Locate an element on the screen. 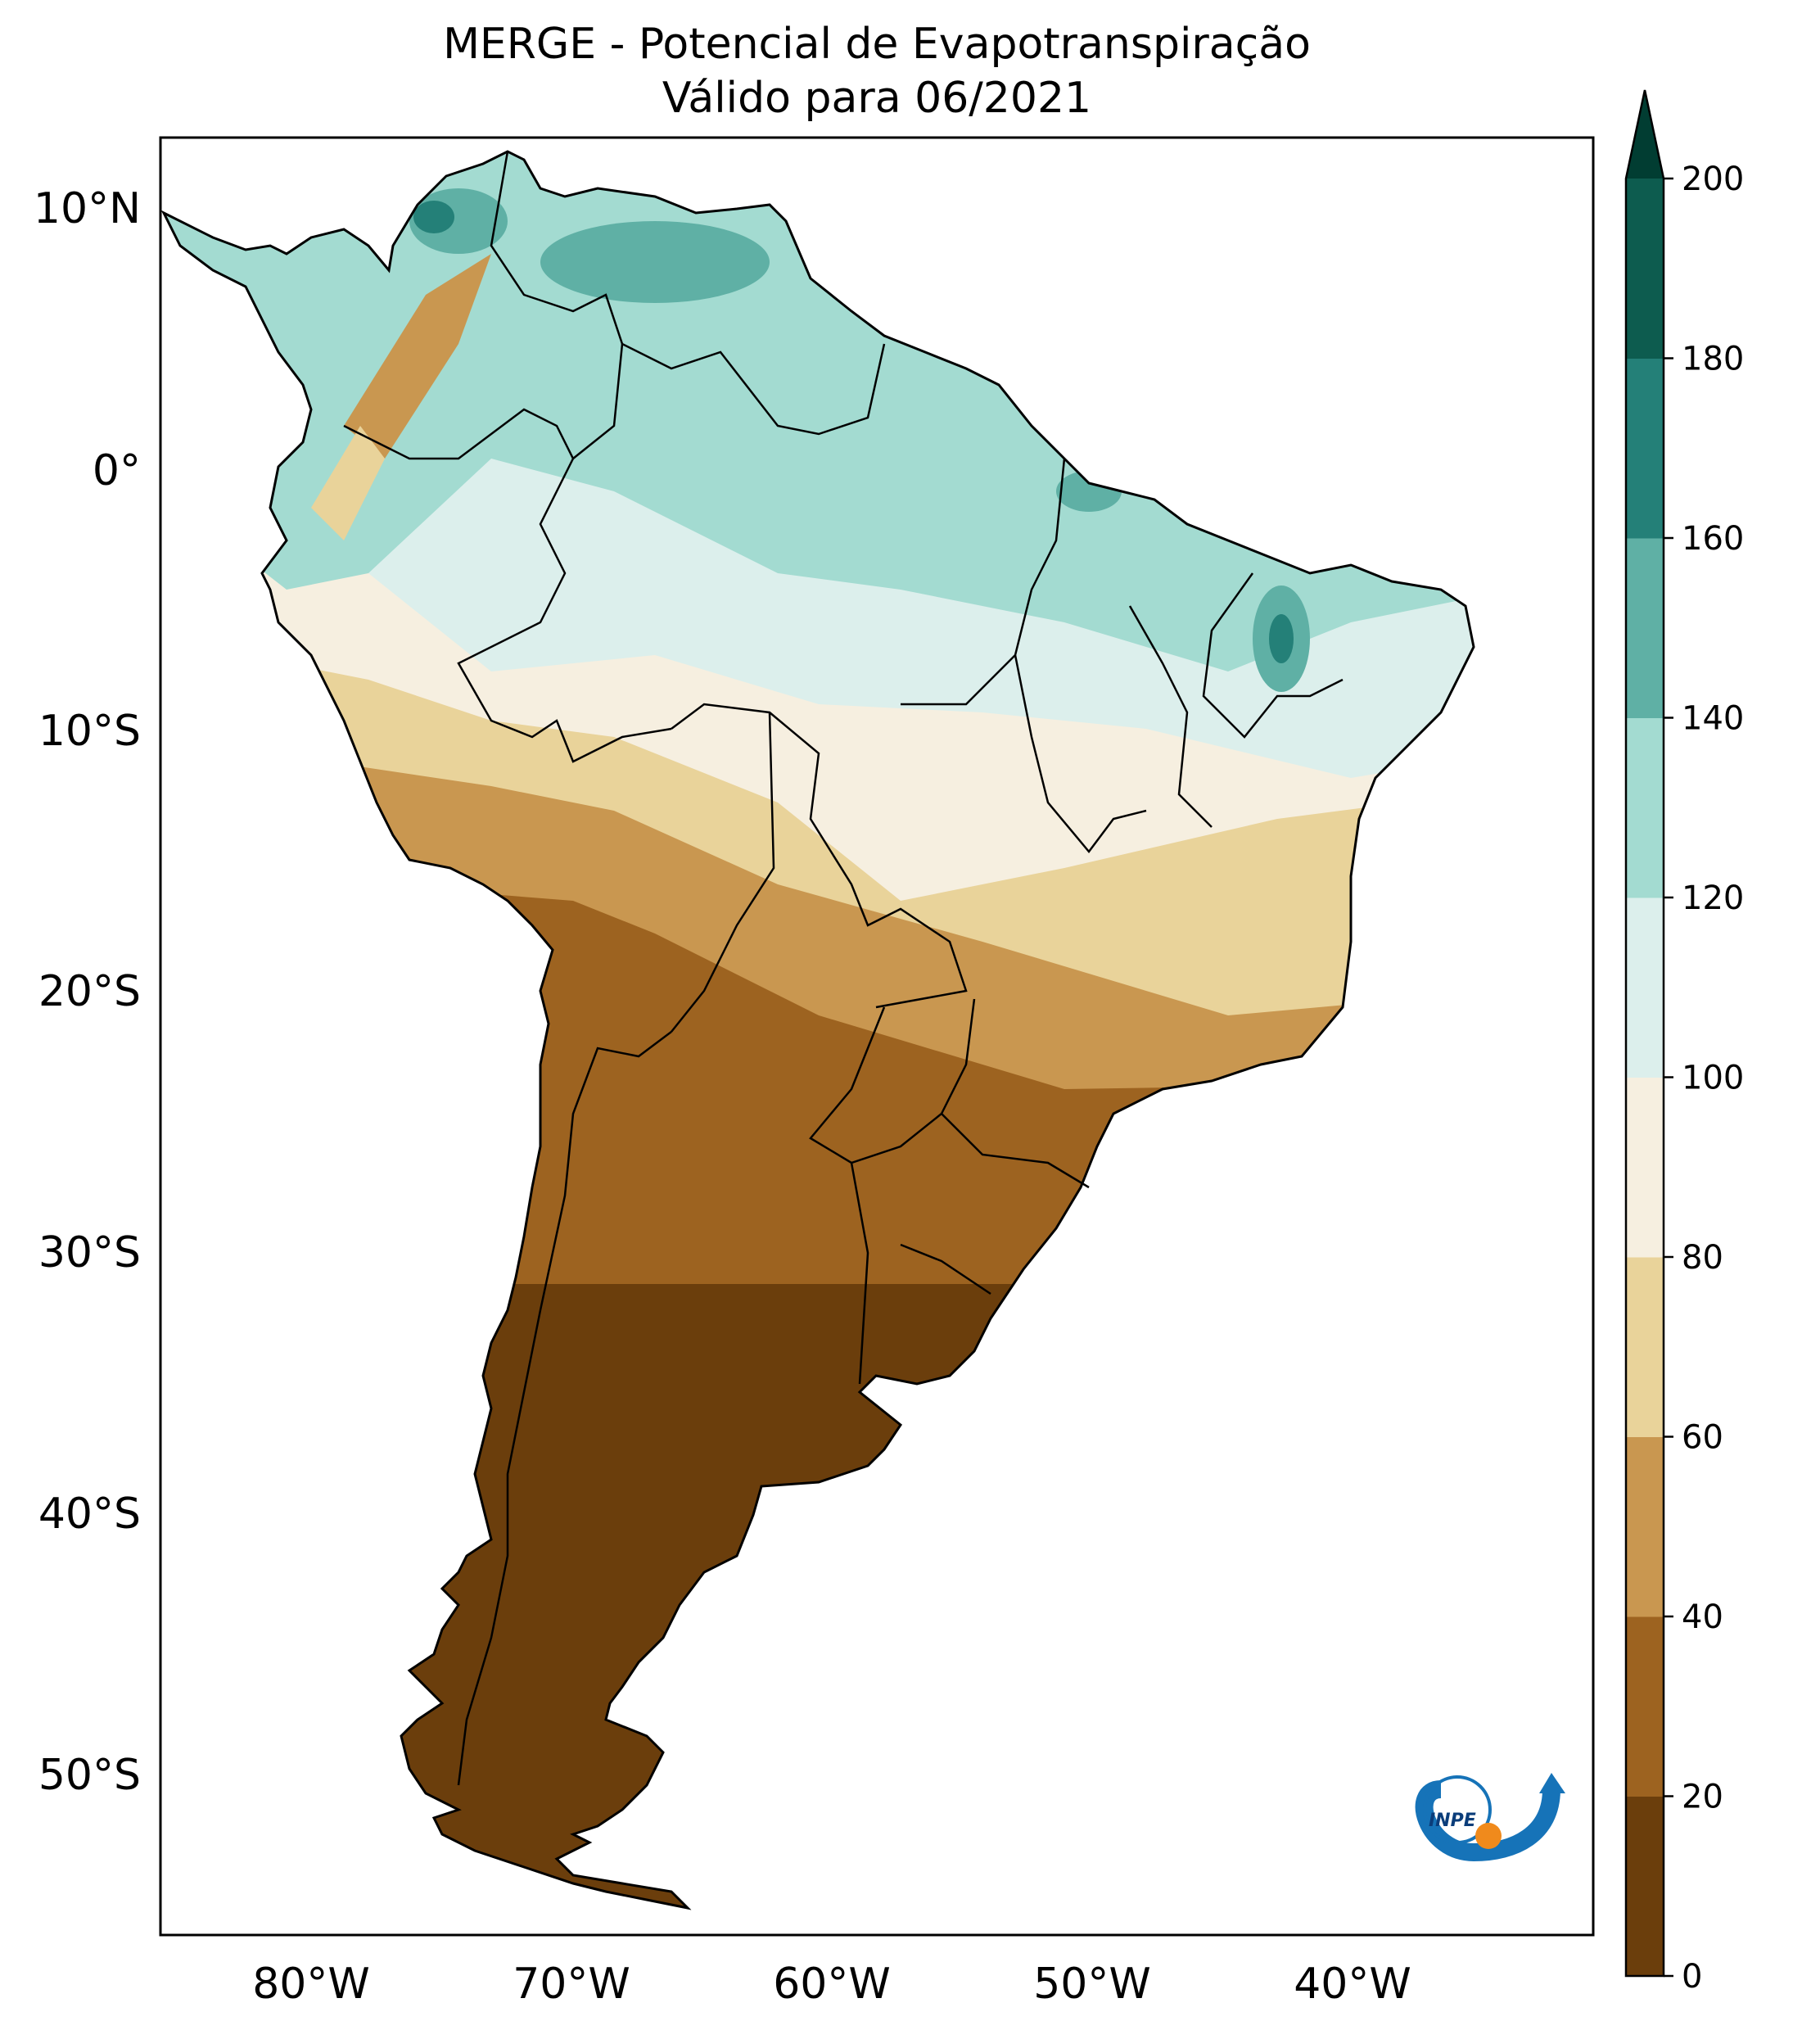 The width and height of the screenshot is (1820, 2030). colorbar-tick-label: 180 is located at coordinates (1713, 359).